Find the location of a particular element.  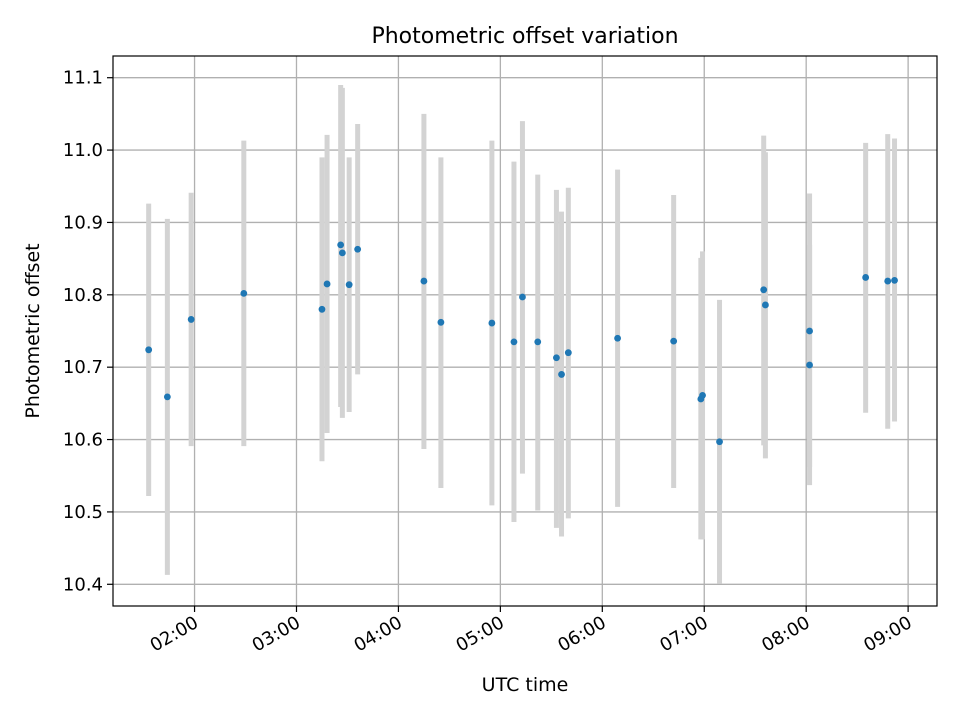

y-tick-label: 11.0 is located at coordinates (83, 150).